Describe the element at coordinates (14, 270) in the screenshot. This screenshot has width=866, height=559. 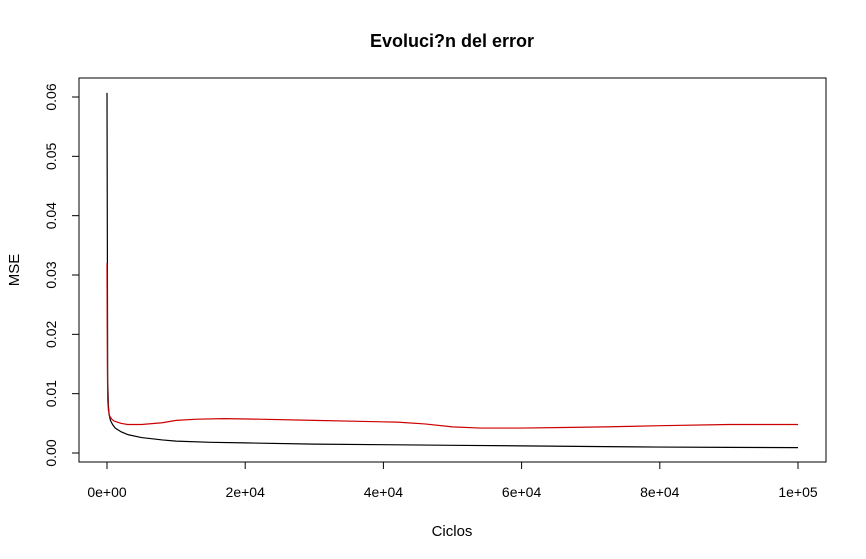
I see `y-axis-label: MSE` at that location.